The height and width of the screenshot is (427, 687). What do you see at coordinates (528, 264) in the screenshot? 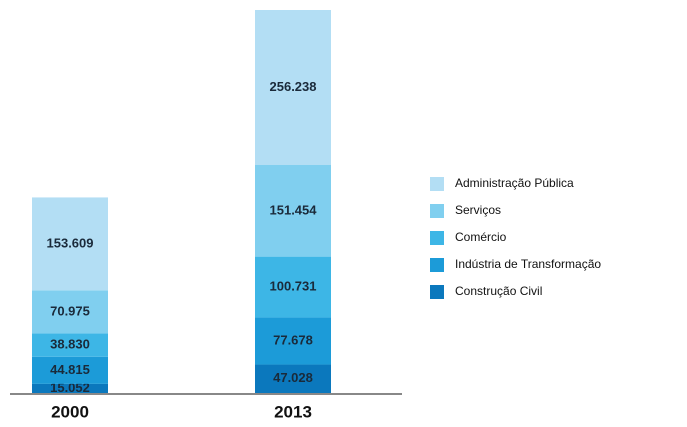
I see `legend-label: Indústria de Transformação` at bounding box center [528, 264].